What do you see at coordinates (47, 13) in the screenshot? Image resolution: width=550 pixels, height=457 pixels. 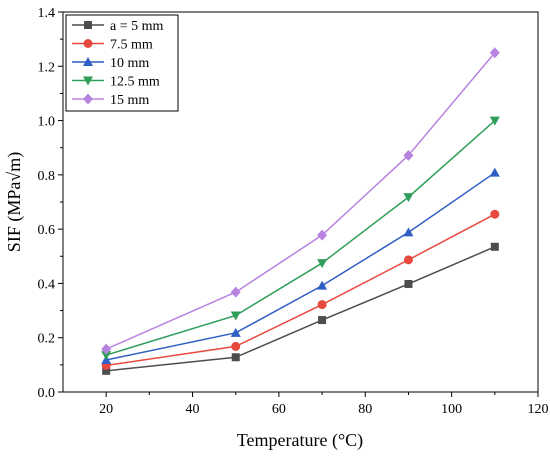 I see `y-tick-label: 1.4` at bounding box center [47, 13].